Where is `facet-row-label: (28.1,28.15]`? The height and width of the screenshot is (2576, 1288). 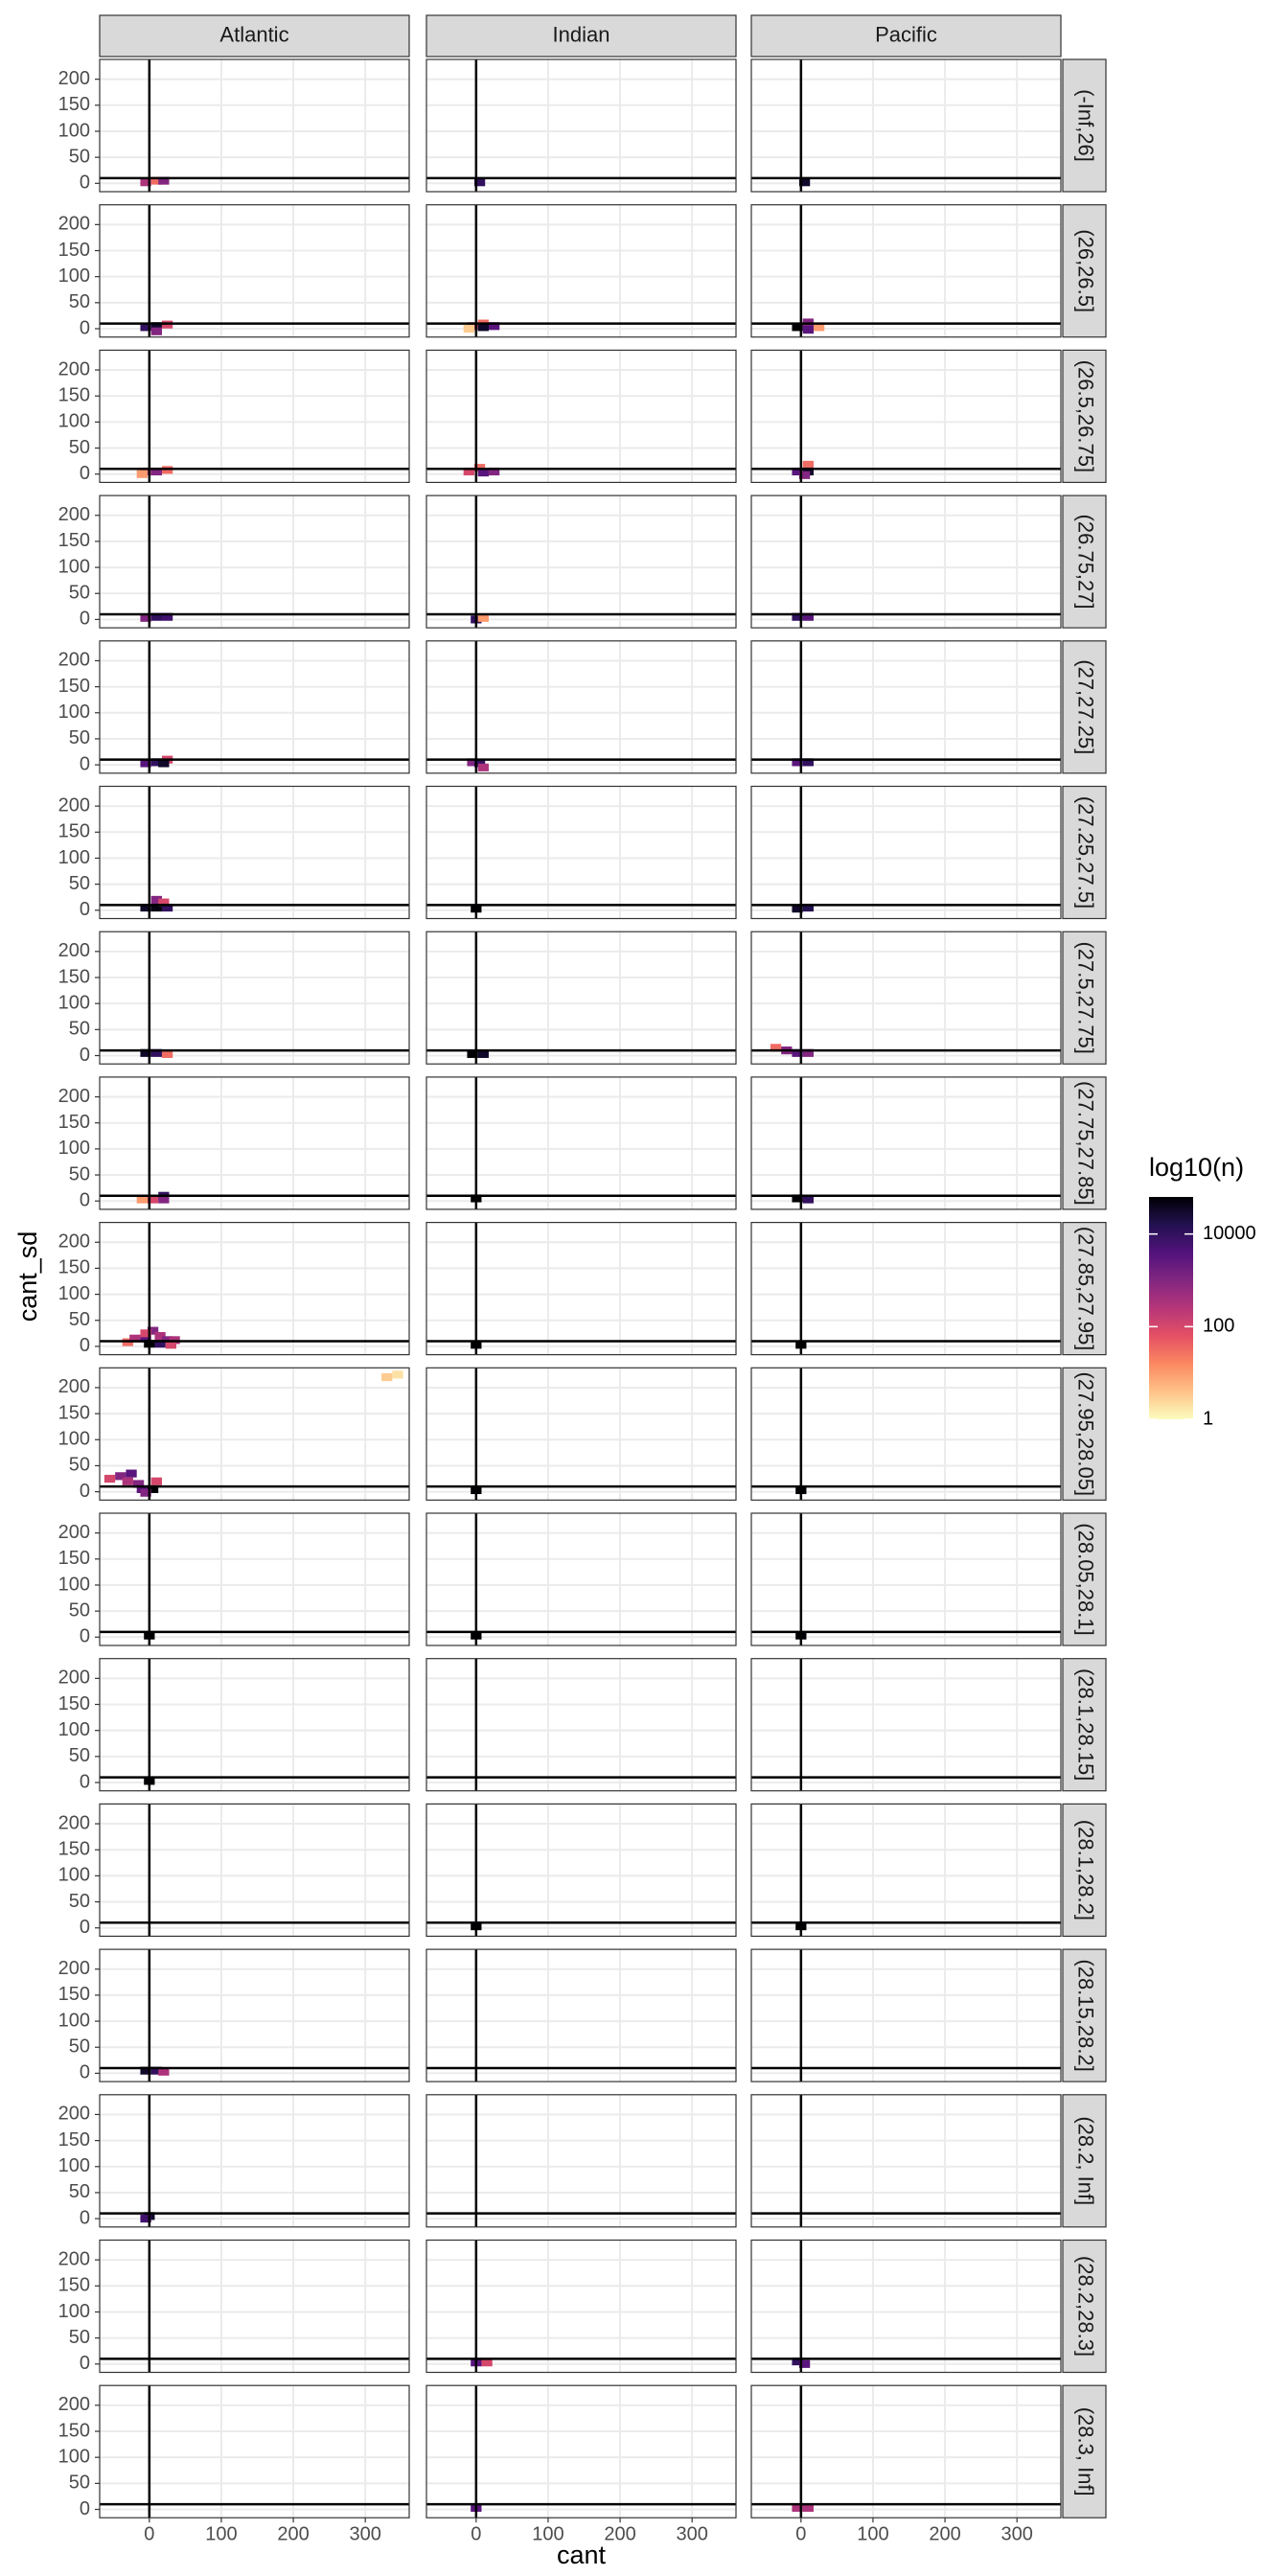 facet-row-label: (28.1,28.15] is located at coordinates (1086, 1724).